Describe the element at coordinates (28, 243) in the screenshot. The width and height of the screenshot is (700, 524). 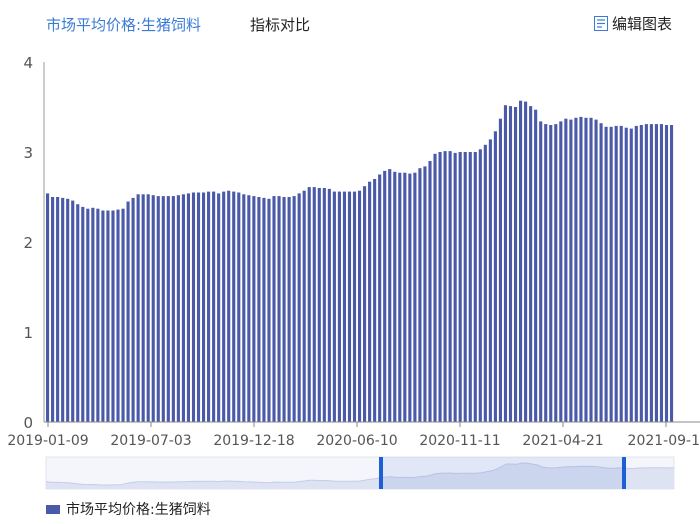
I see `y-tick-label: 2` at that location.